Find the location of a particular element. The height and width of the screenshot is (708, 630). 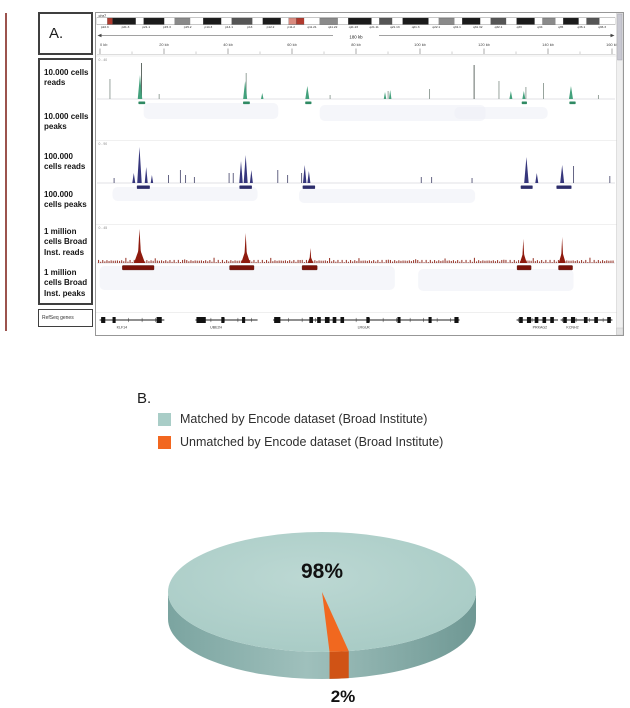

panel-a-left-rule is located at coordinates (6, 172).